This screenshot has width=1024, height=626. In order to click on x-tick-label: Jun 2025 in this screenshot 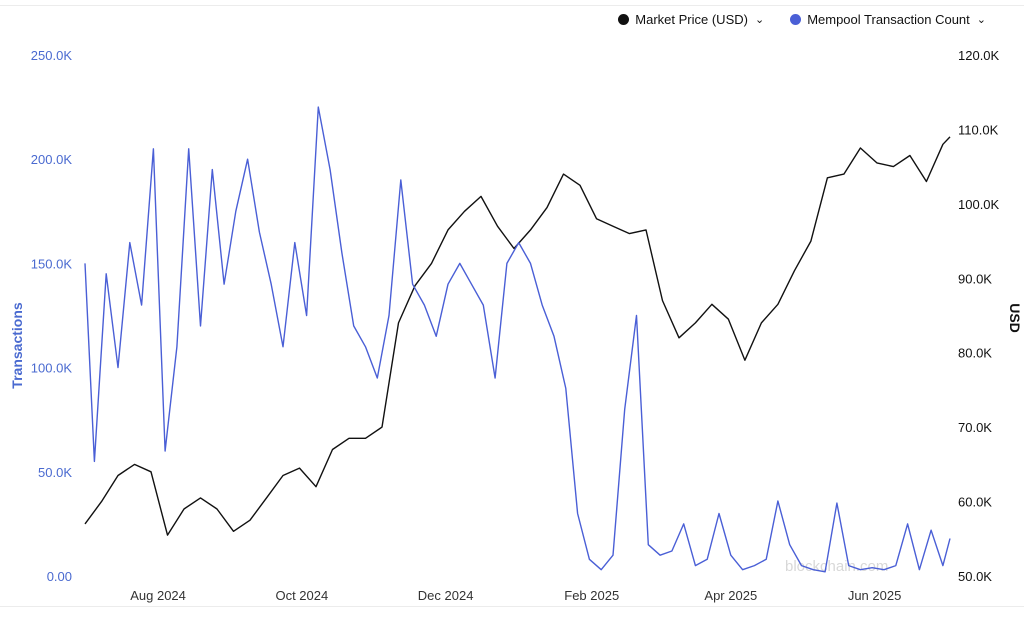, I will do `click(875, 595)`.